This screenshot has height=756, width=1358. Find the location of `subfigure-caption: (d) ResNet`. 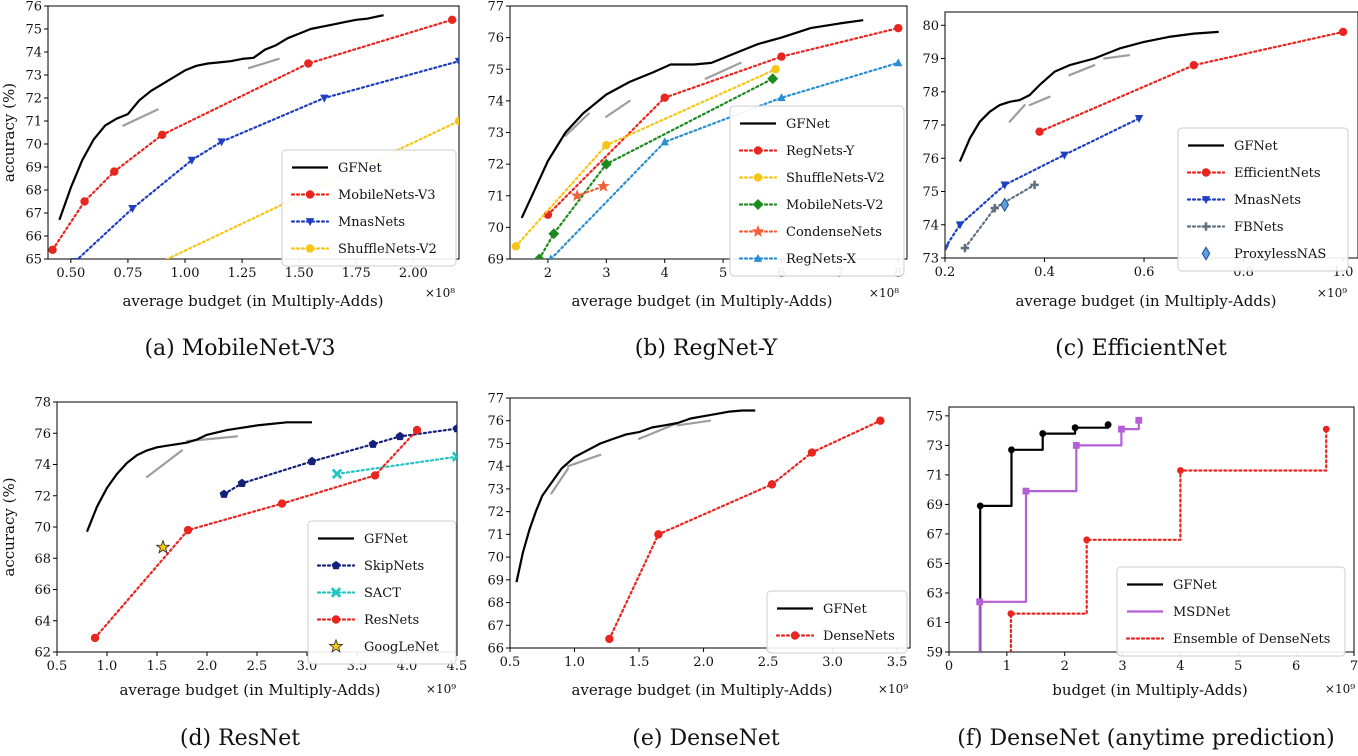

subfigure-caption: (d) ResNet is located at coordinates (240, 738).